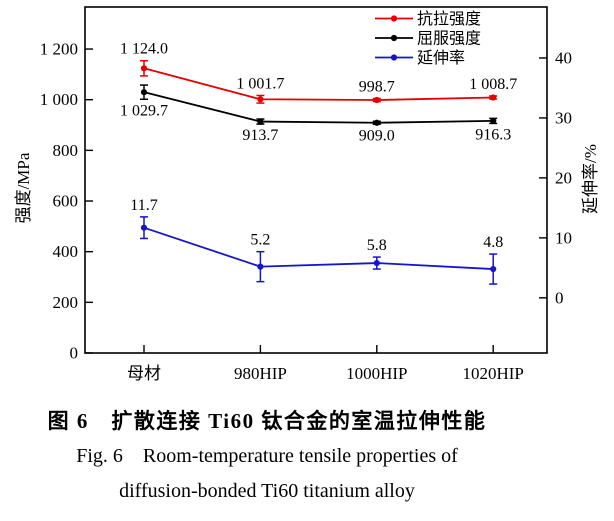 This screenshot has height=521, width=614. What do you see at coordinates (144, 49) in the screenshot?
I see `point-label: 1 124.0` at bounding box center [144, 49].